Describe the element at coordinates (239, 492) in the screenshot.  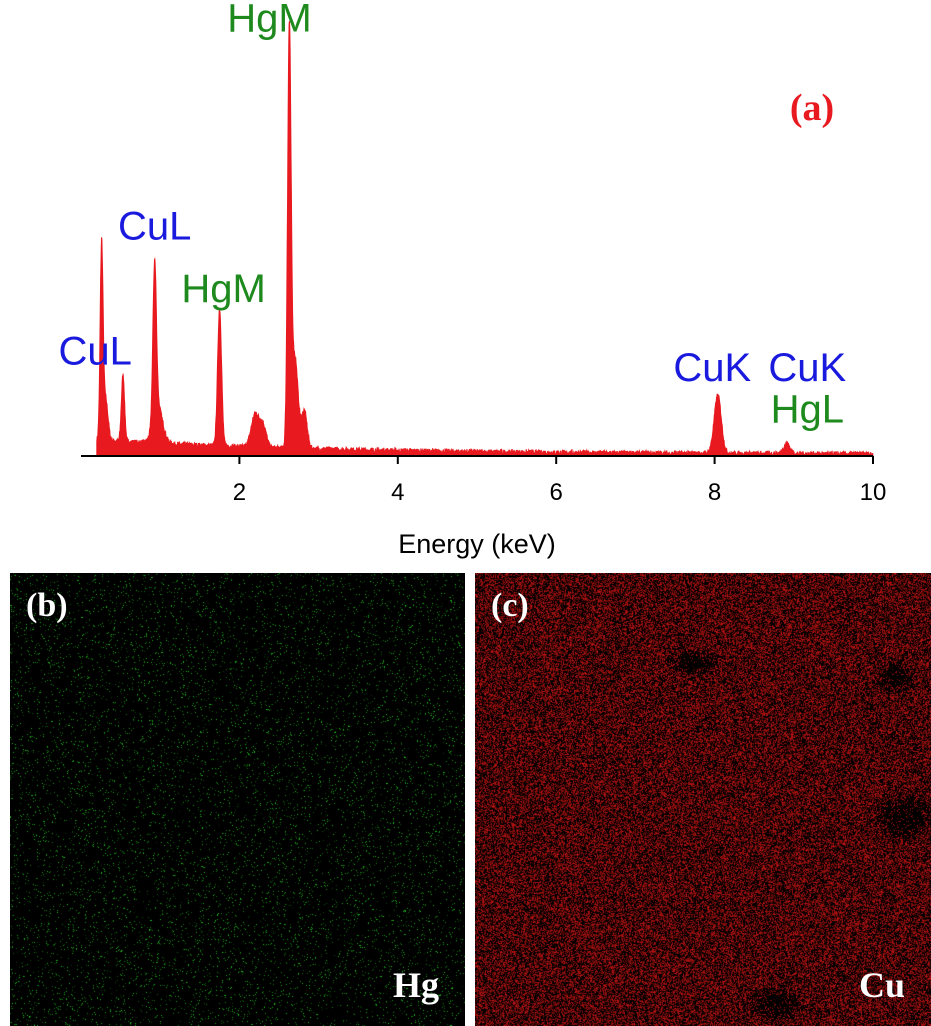
I see `x-tick-label: 2` at that location.